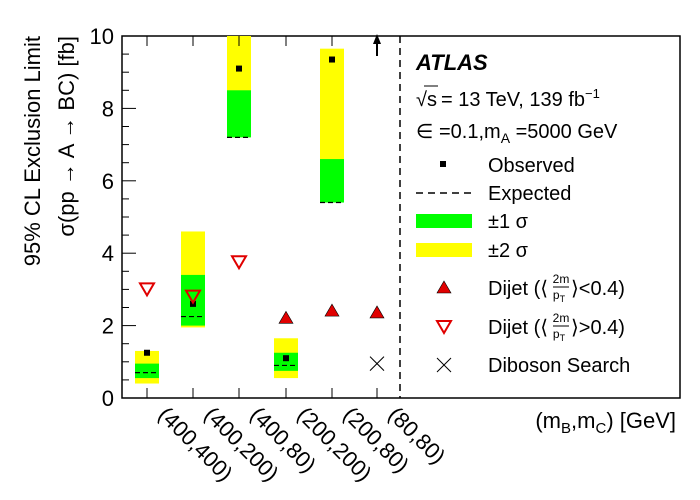 The image size is (700, 500). What do you see at coordinates (598, 328) in the screenshot?
I see `svg-text: ⟩>0.4)` at bounding box center [598, 328].